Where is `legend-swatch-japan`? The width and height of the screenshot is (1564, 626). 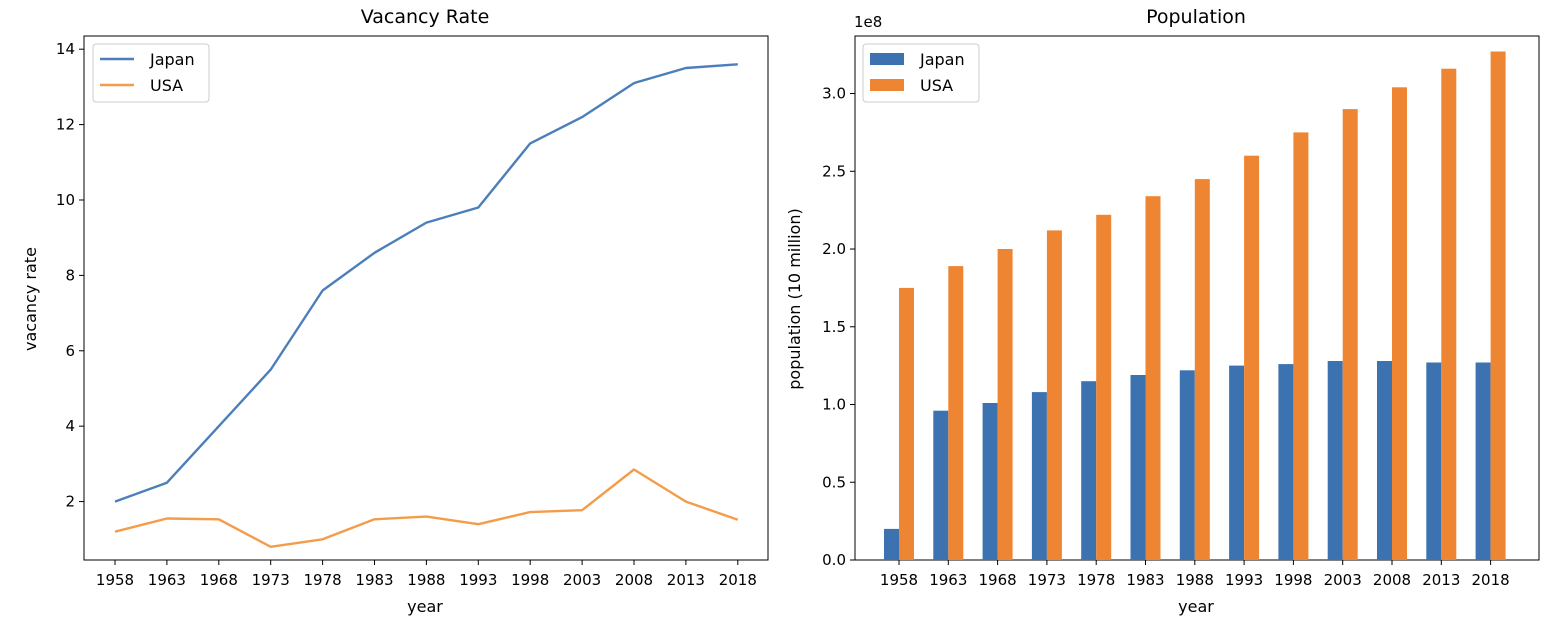 legend-swatch-japan is located at coordinates (887, 59).